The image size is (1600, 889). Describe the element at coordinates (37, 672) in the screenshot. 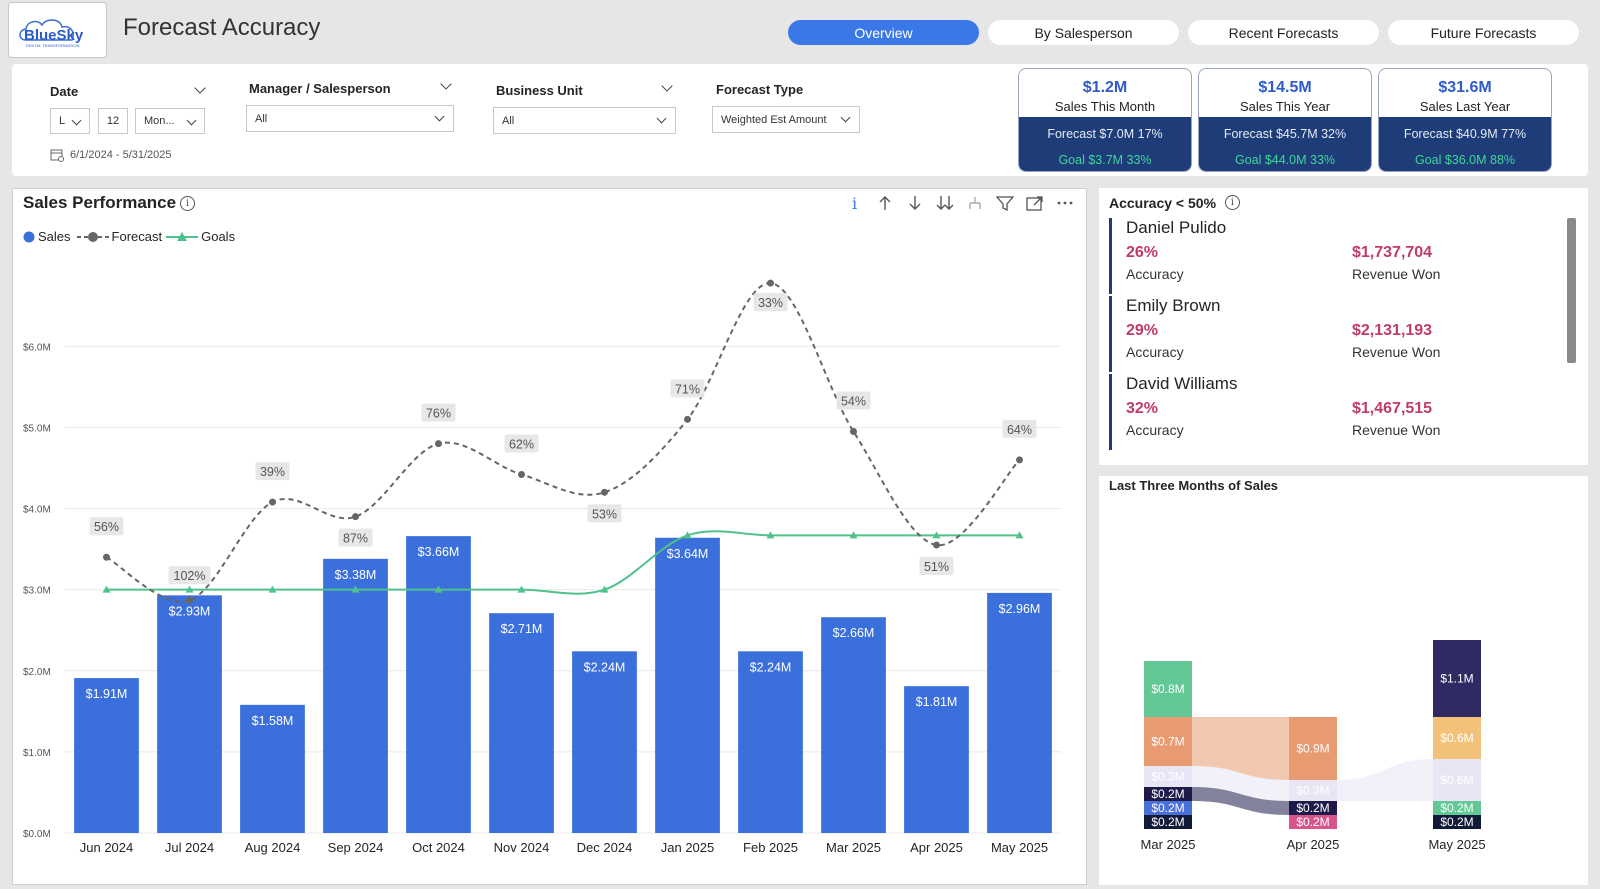

I see `y-tick-label: $2.0M` at that location.